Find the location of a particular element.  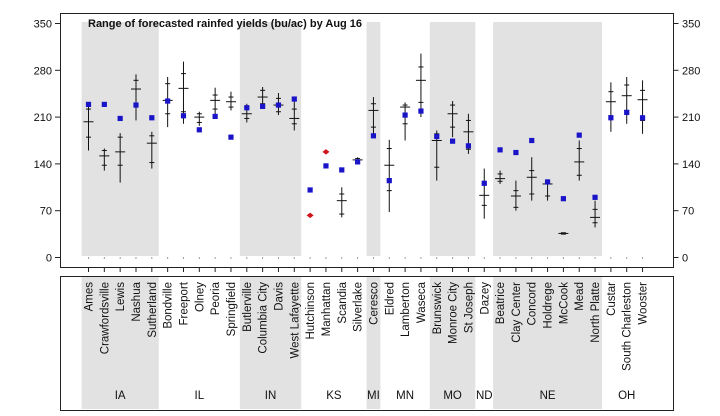

site-label: Olney is located at coordinates (200, 297).